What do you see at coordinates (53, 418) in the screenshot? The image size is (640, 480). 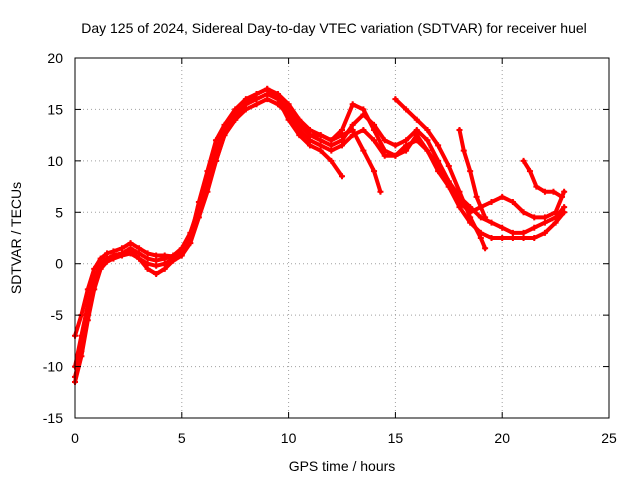 I see `y-tick-label: -15` at bounding box center [53, 418].